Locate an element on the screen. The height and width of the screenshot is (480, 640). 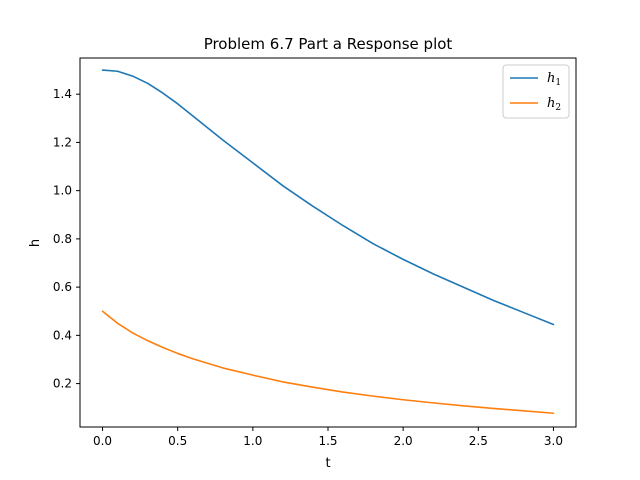
y-tick-label: 1.2 is located at coordinates (62, 142).